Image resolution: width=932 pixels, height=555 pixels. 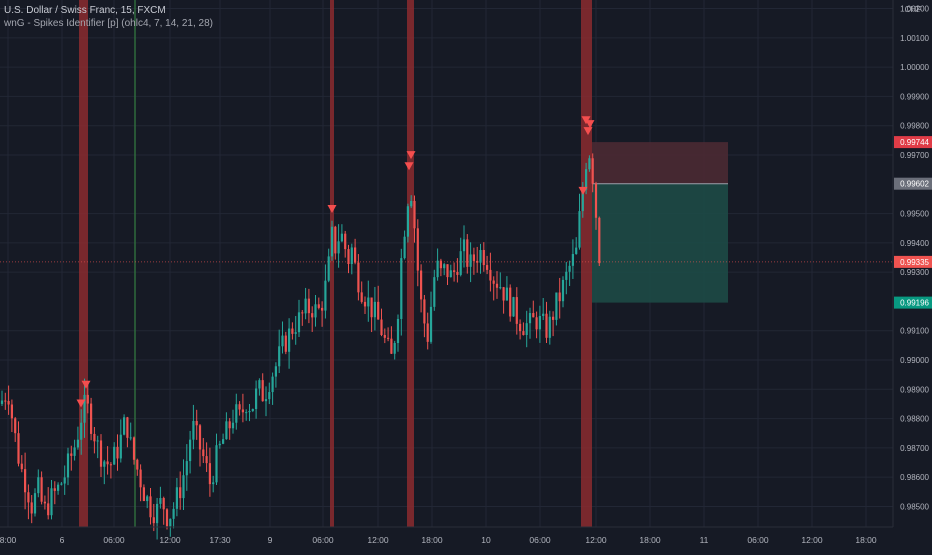 I want to click on symbol-title: U.S. Dollar / Swiss Franc, 15, FXCM, so click(x=85, y=10).